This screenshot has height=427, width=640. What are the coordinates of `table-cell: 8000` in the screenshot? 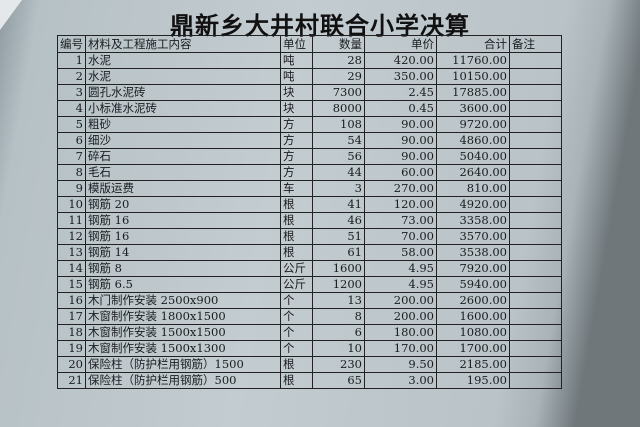 It's located at (338, 108).